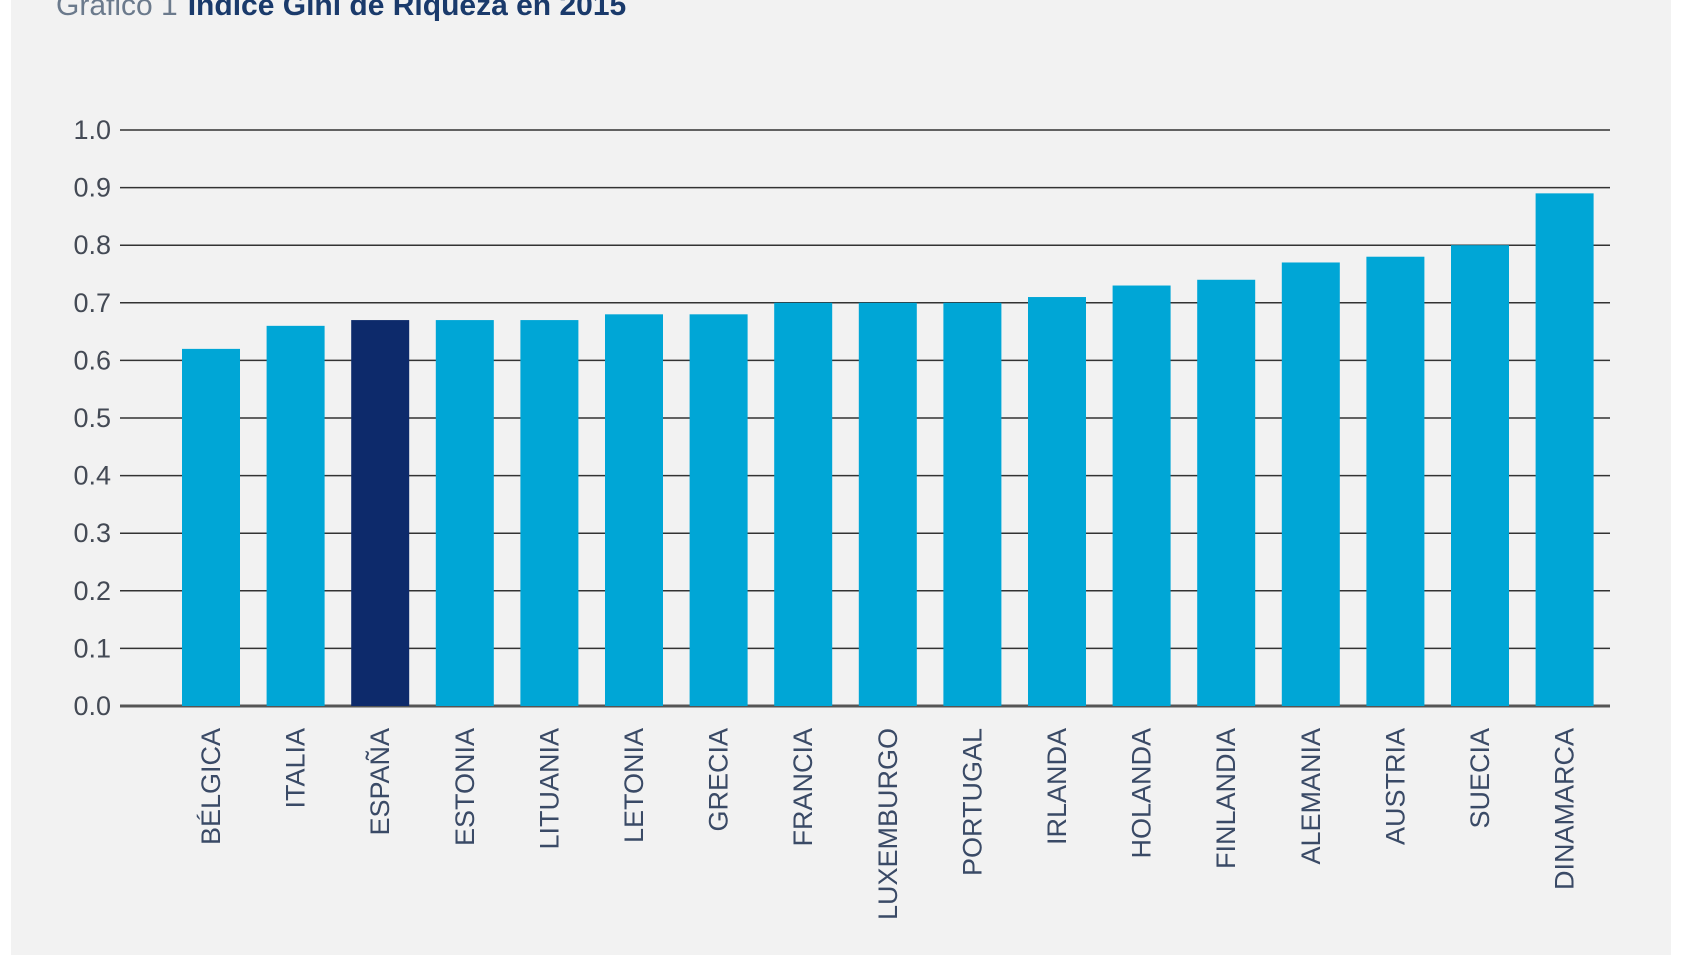 The height and width of the screenshot is (960, 1706). What do you see at coordinates (1311, 796) in the screenshot?
I see `x-tick-label: ALEMANIA` at bounding box center [1311, 796].